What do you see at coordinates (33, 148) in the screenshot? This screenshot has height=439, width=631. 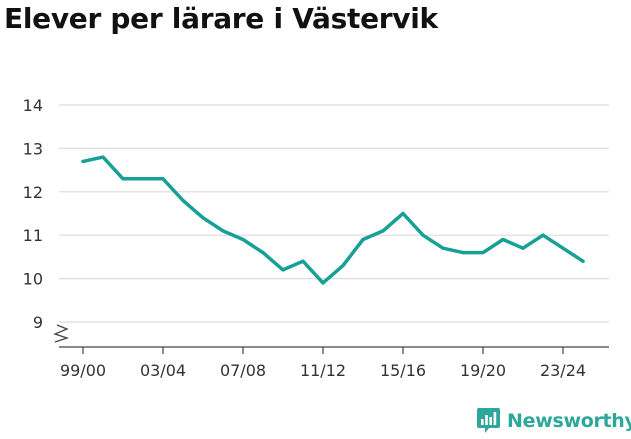 I see `y-tick-label: 13` at bounding box center [33, 148].